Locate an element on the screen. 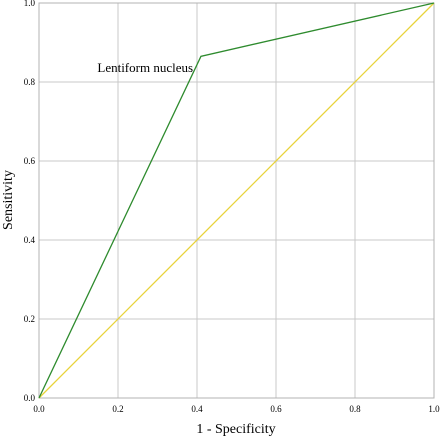 The width and height of the screenshot is (440, 437). y-tick-label: 0.0 is located at coordinates (30, 398).